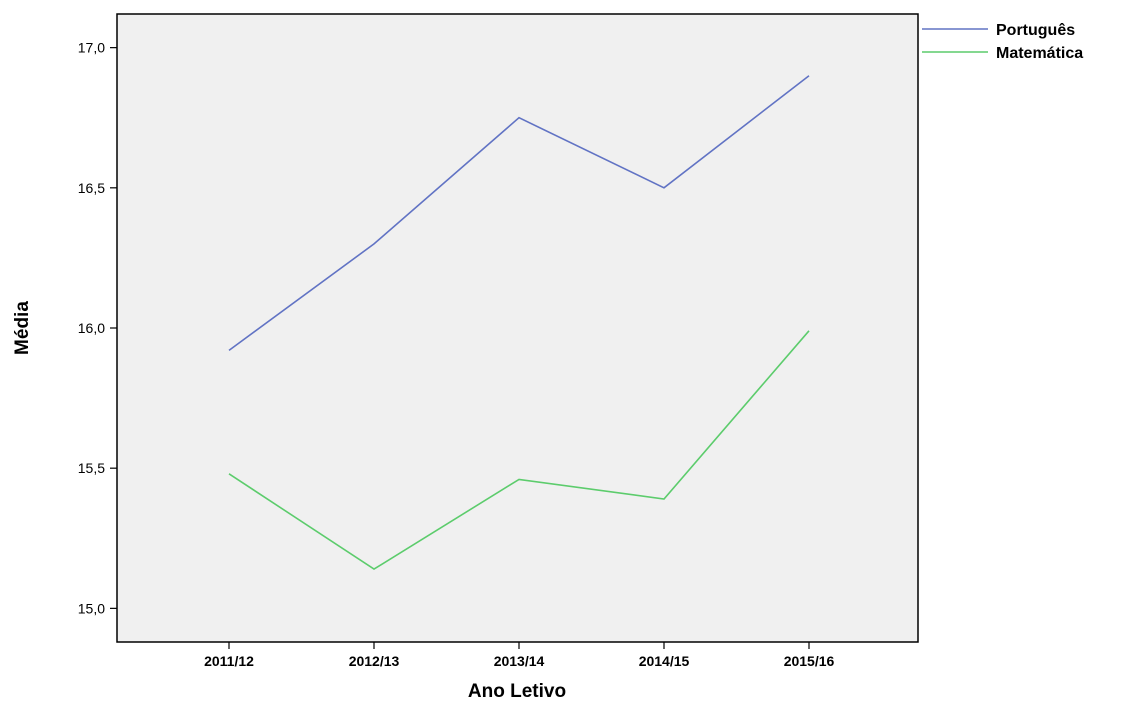  I want to click on x-axis: 2011/12 2012/13 2013/14 2014/15 2015/16, so click(519, 655).